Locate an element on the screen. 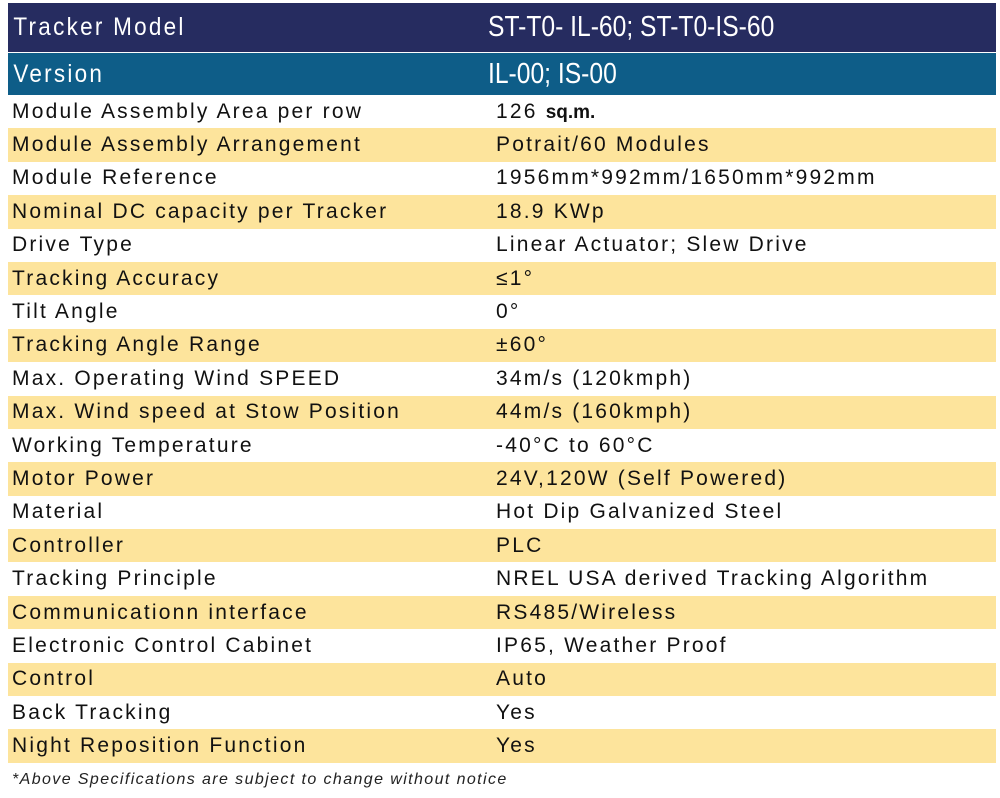  spec-row: Back Tracking Yes is located at coordinates (502, 712).